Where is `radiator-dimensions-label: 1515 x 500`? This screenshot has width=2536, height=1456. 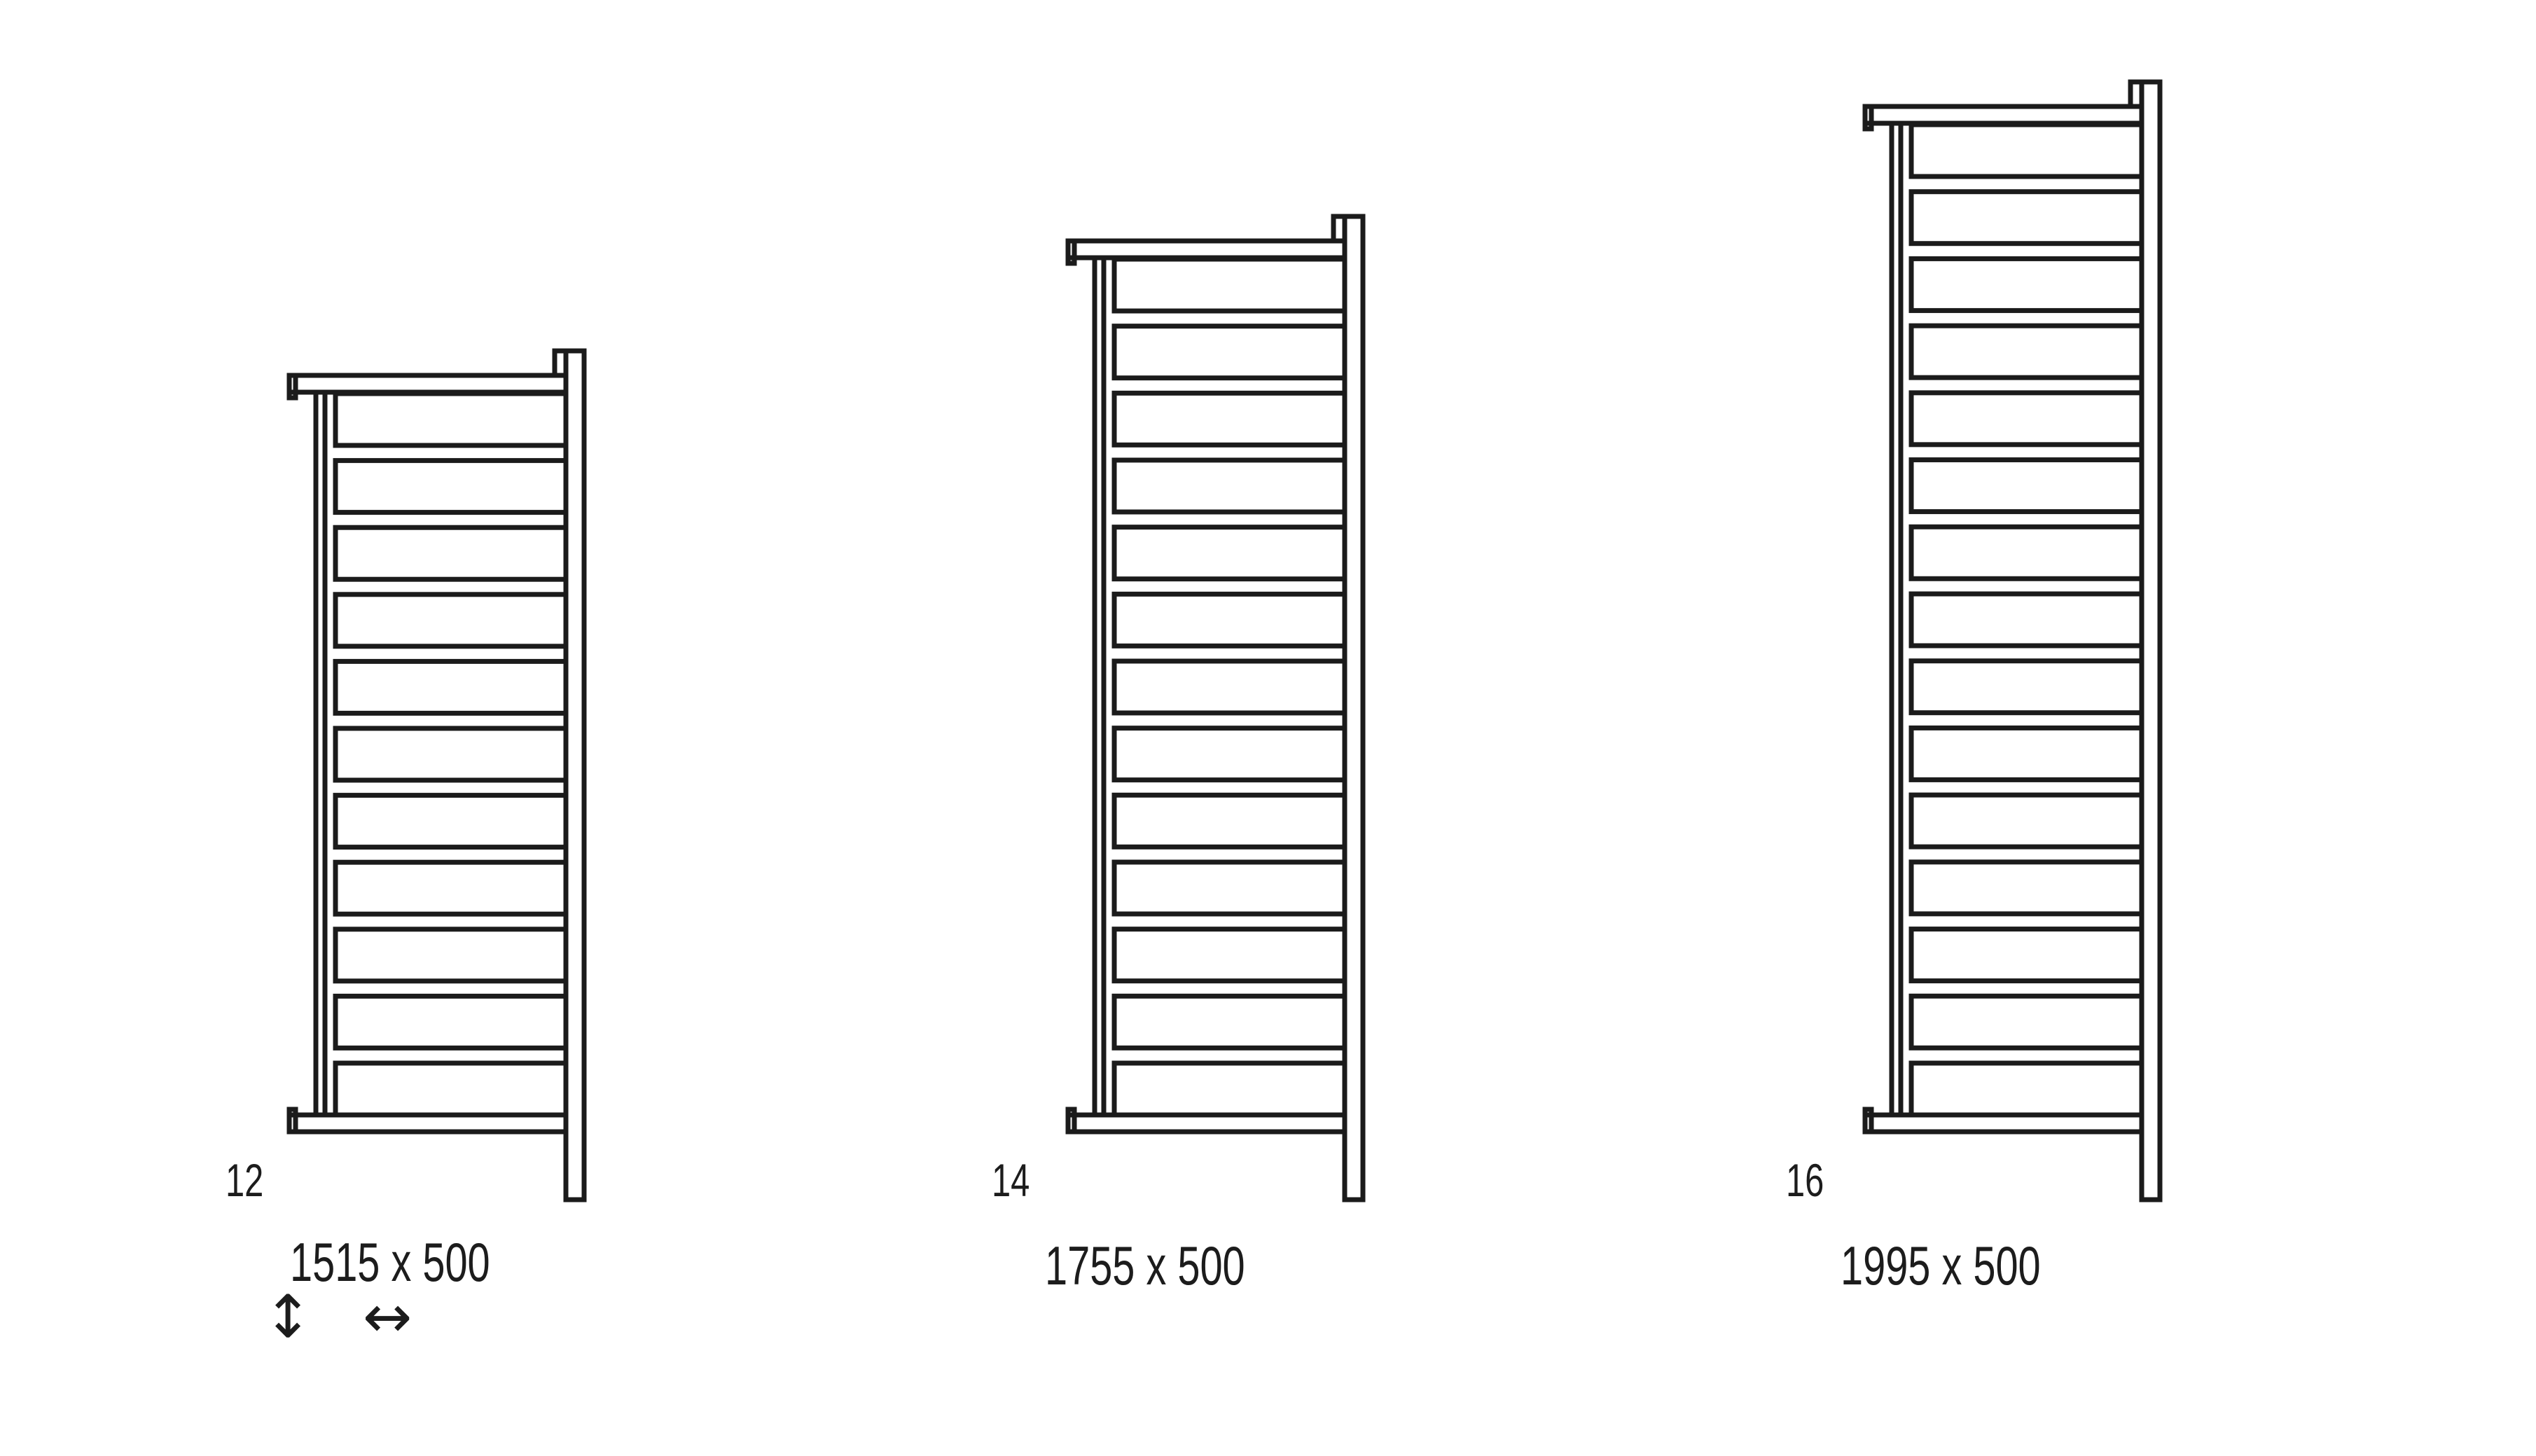 radiator-dimensions-label: 1515 x 500 is located at coordinates (390, 1262).